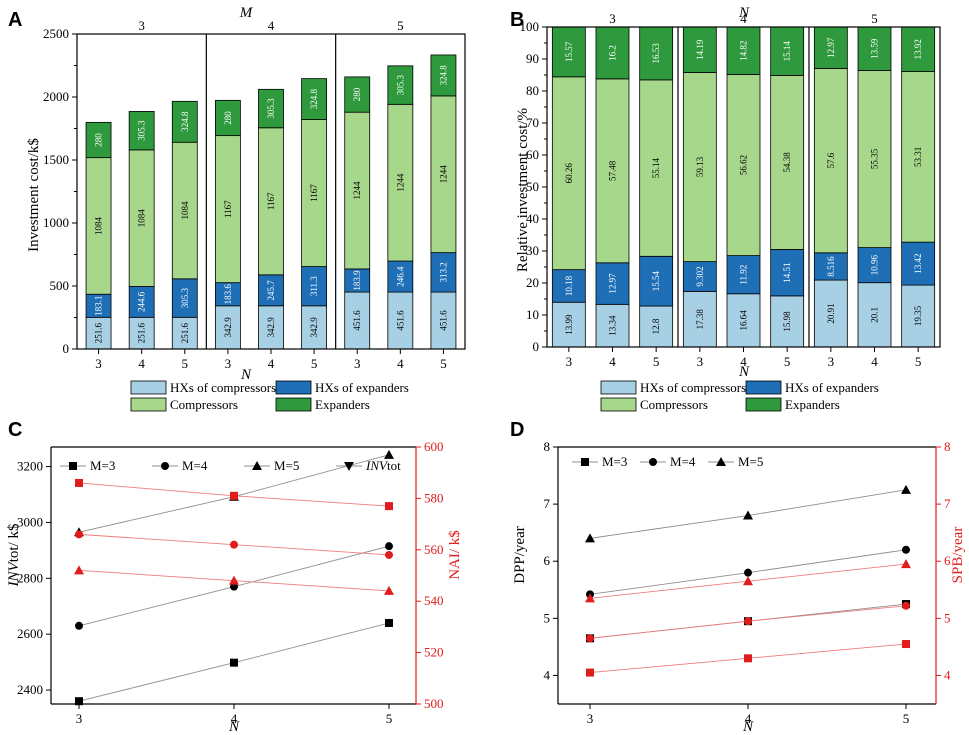 This screenshot has height=735, width=969. Describe the element at coordinates (656, 361) in the screenshot. I see `panel-b-x-tick-label-2: 5` at that location.